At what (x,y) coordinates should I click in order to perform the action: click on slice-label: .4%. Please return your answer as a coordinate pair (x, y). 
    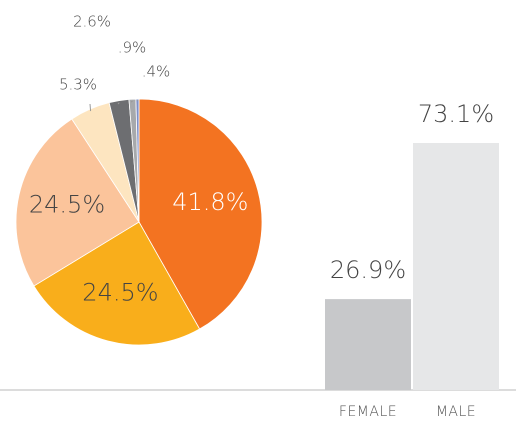
    Looking at the image, I should click on (156, 72).